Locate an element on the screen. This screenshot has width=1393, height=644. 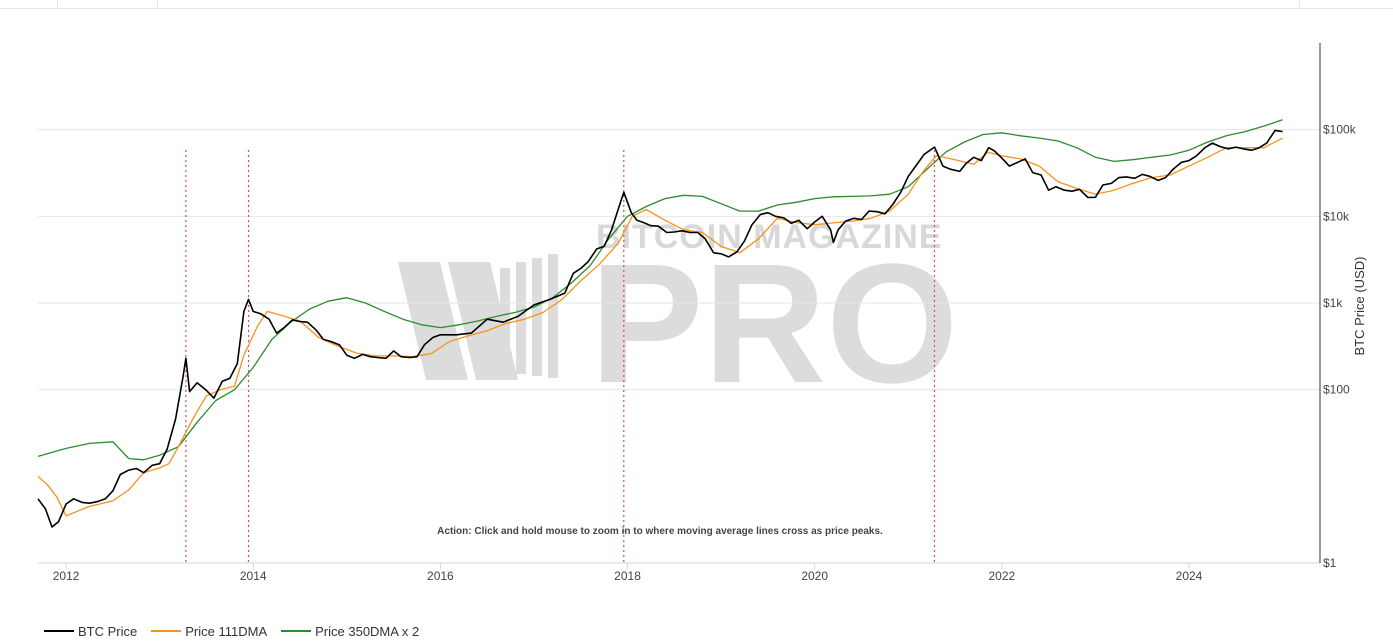
x-tick-label: 2016 is located at coordinates (440, 576).